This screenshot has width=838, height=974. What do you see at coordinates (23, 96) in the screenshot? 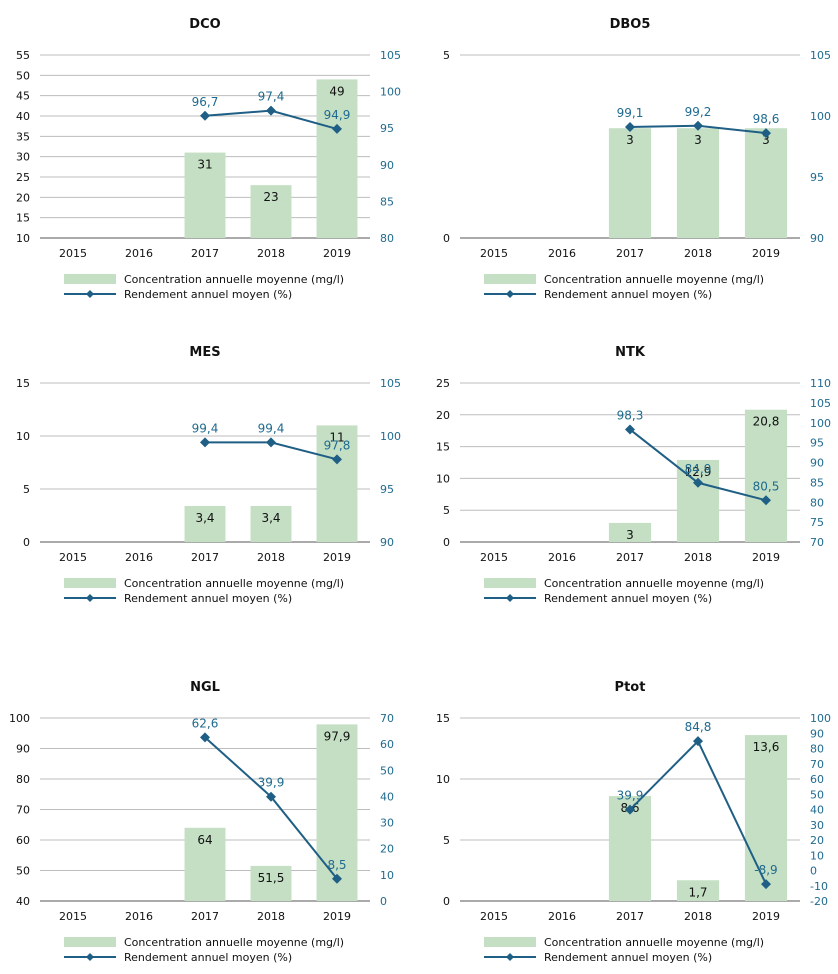
I see `y-tick-label: 45` at bounding box center [23, 96].